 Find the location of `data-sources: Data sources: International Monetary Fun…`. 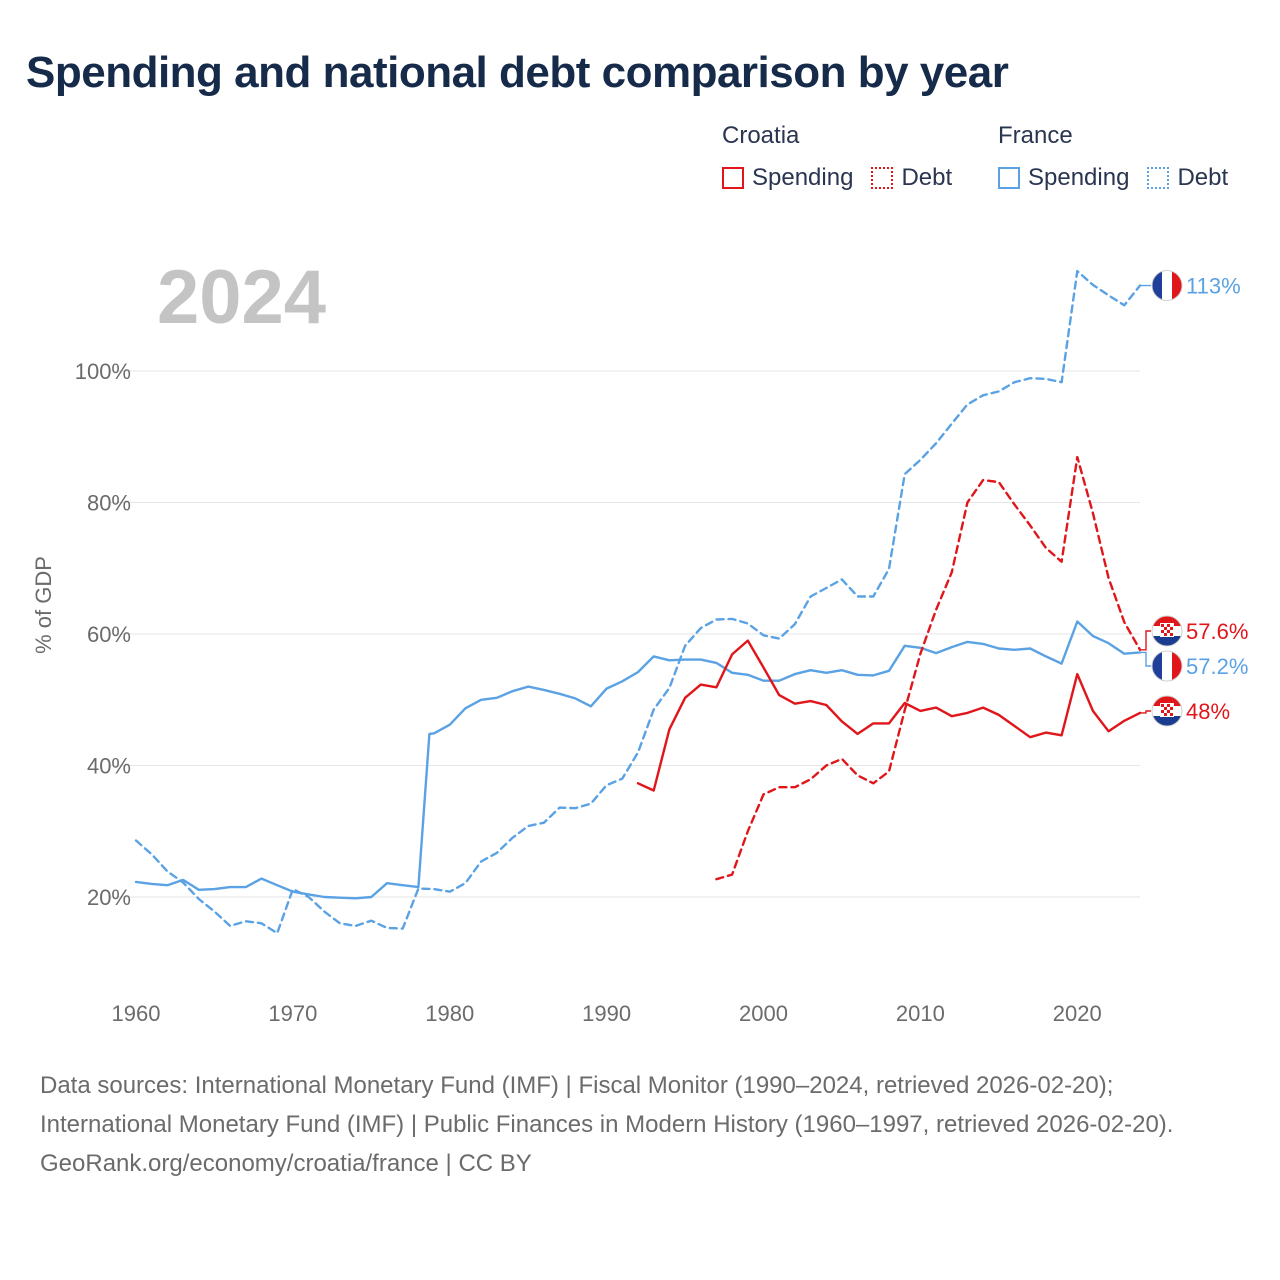

data-sources: Data sources: International Monetary Fun… is located at coordinates (607, 1105).